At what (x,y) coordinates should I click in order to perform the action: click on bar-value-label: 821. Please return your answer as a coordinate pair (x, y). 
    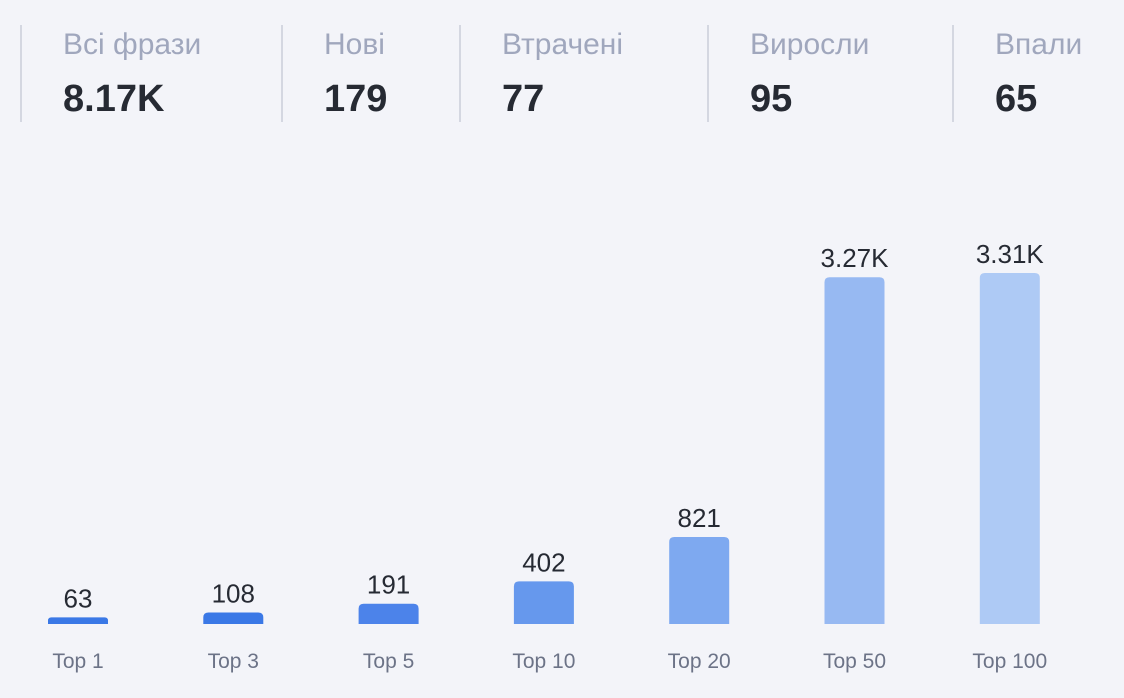
    Looking at the image, I should click on (699, 518).